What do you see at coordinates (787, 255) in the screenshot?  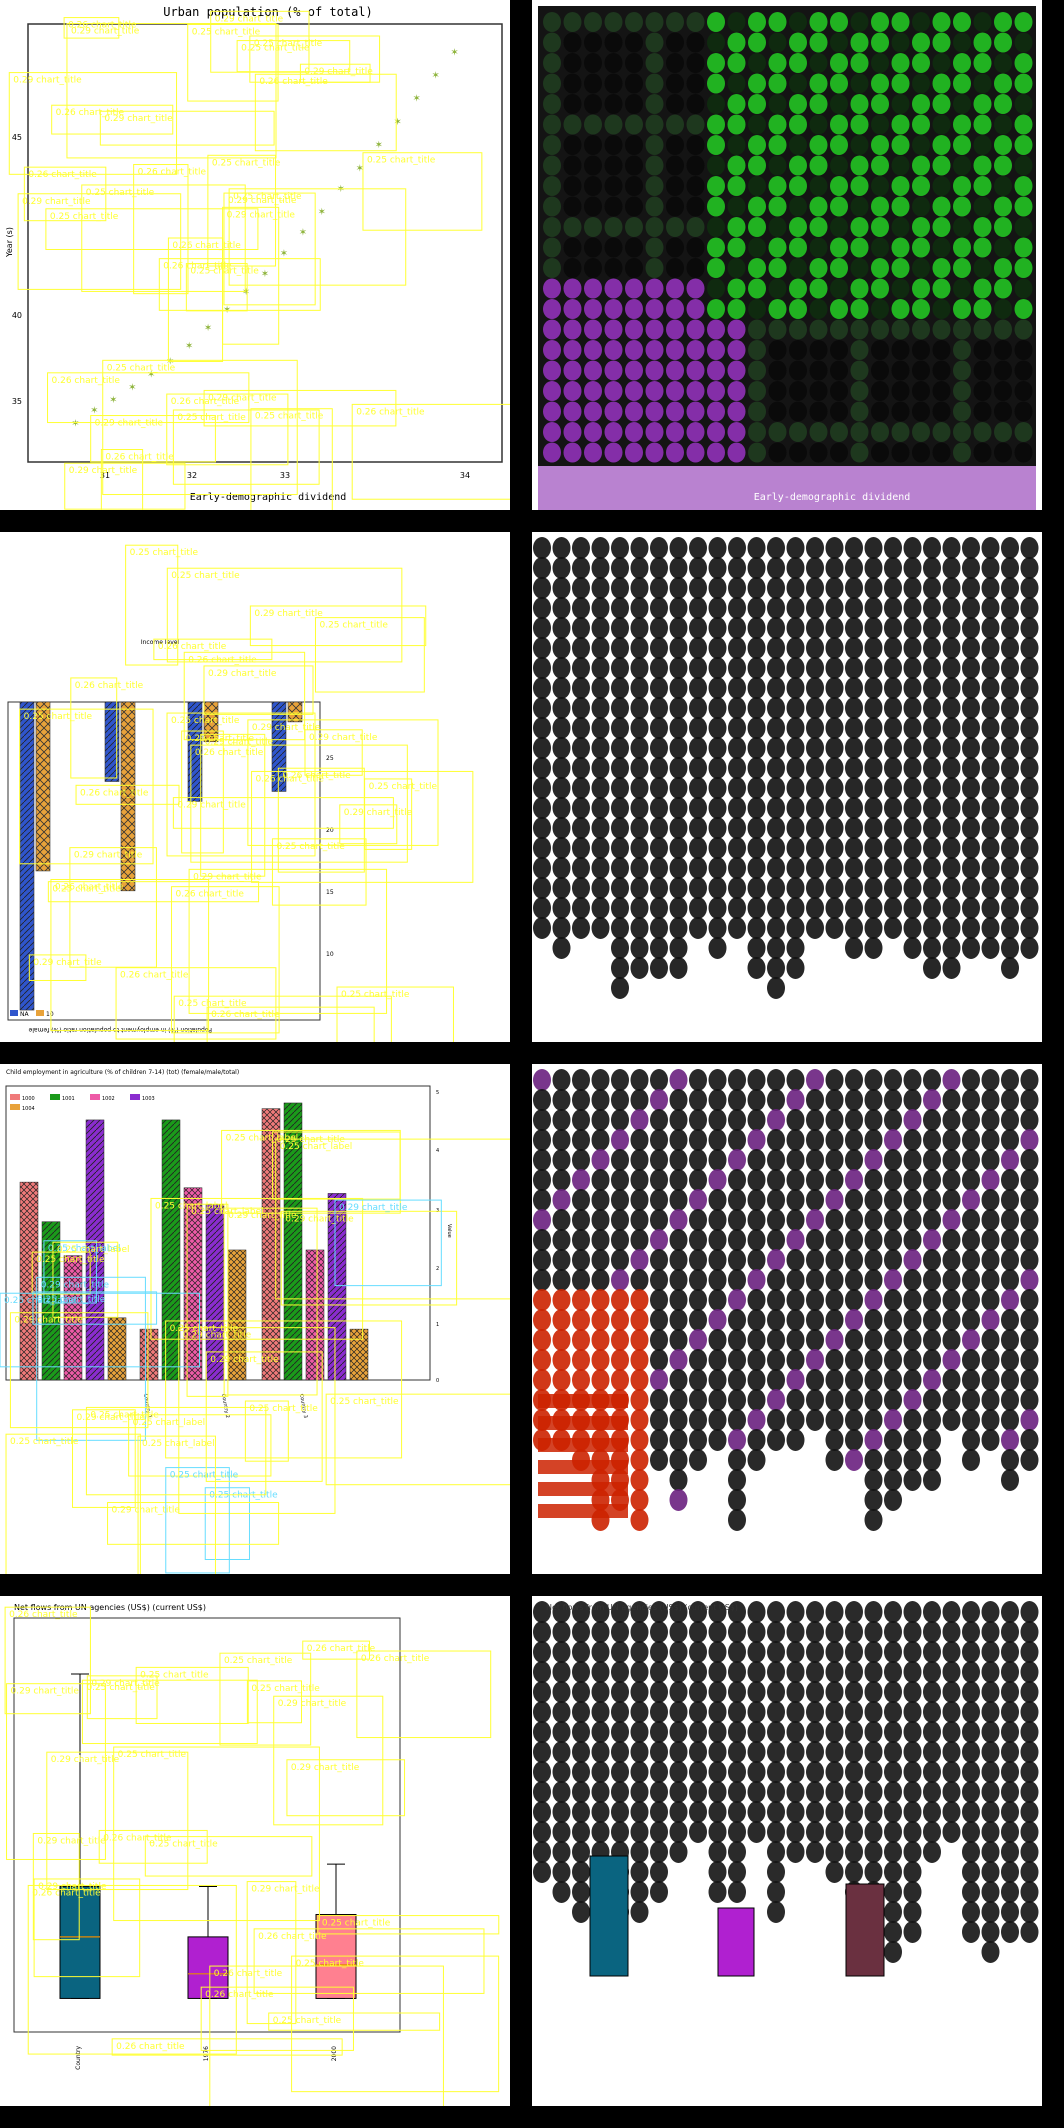 I see `heatmap-svg: Early-demographic dividend` at bounding box center [787, 255].